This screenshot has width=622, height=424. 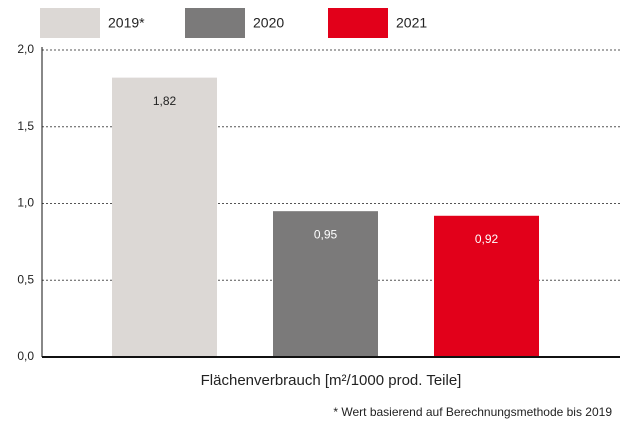 I want to click on data-label: 1,82, so click(x=165, y=101).